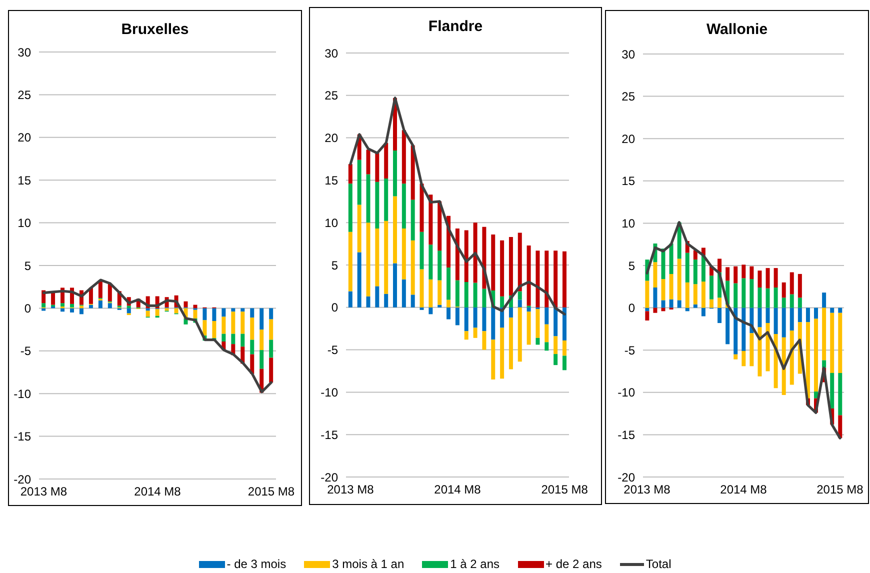  Describe the element at coordinates (737, 29) in the screenshot. I see `chart-title: Wallonie` at that location.